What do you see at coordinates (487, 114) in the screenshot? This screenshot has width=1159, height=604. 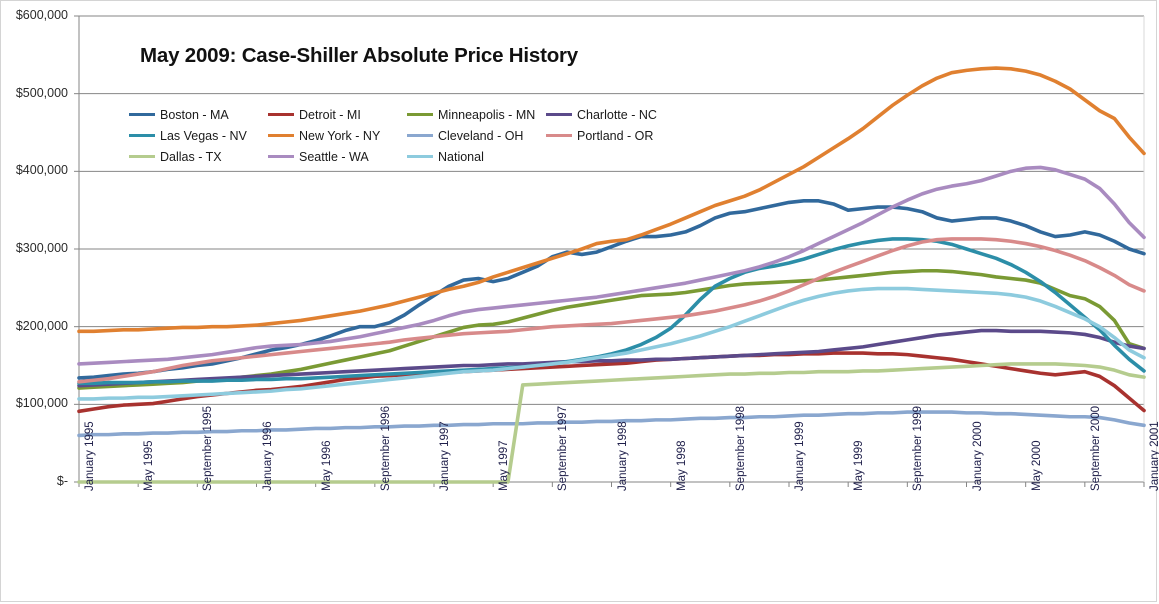 I see `legend-label: Minneapolis - MN` at bounding box center [487, 114].